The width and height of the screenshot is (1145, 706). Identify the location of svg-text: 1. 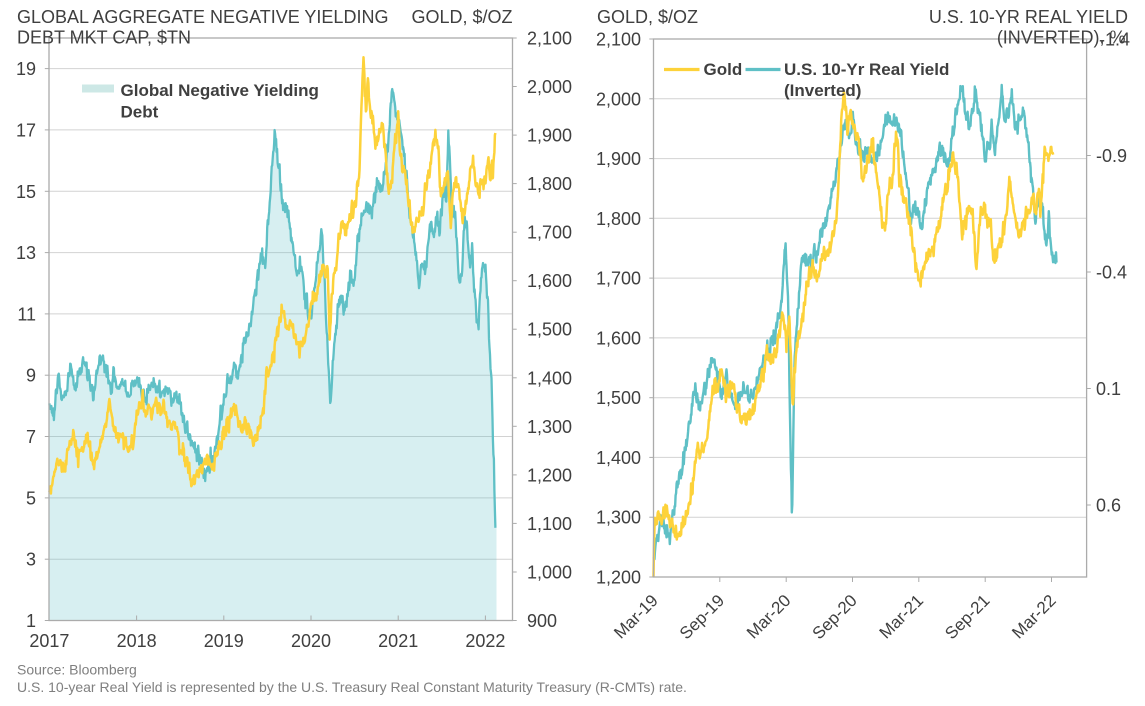
(31, 621).